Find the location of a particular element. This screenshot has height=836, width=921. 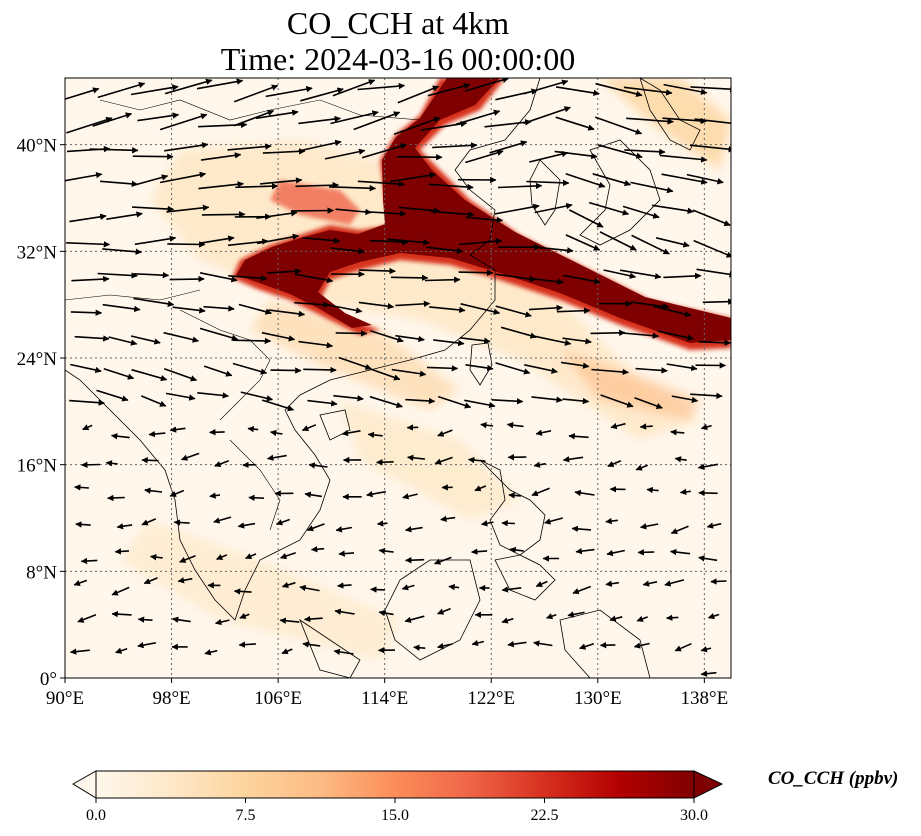

lon-tick-label: 106°E is located at coordinates (278, 698).